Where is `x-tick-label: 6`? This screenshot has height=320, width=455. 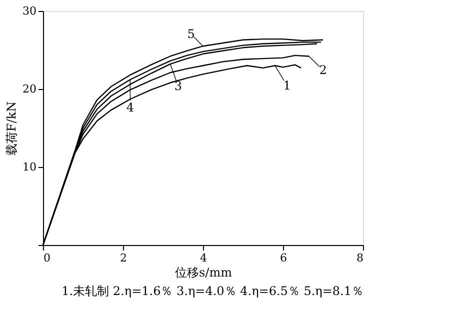
x-tick-label: 6 is located at coordinates (283, 258).